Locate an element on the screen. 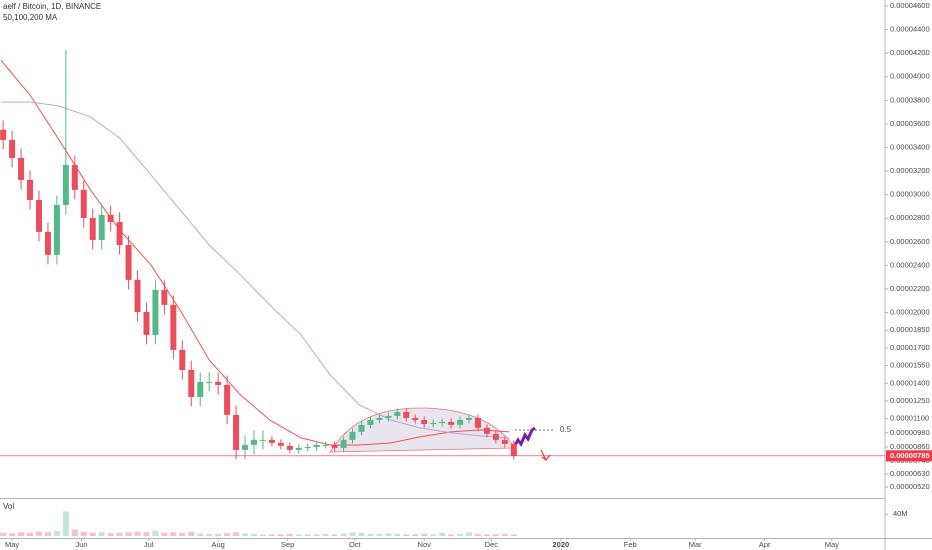 This screenshot has width=932, height=550. x-tick-label: Aug is located at coordinates (217, 544).